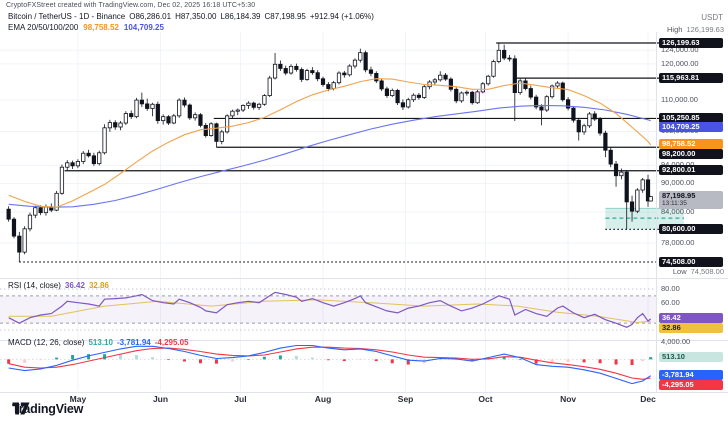 The image size is (728, 425). What do you see at coordinates (46, 342) in the screenshot?
I see `macd-label: MACD (12, 26, close)` at bounding box center [46, 342].